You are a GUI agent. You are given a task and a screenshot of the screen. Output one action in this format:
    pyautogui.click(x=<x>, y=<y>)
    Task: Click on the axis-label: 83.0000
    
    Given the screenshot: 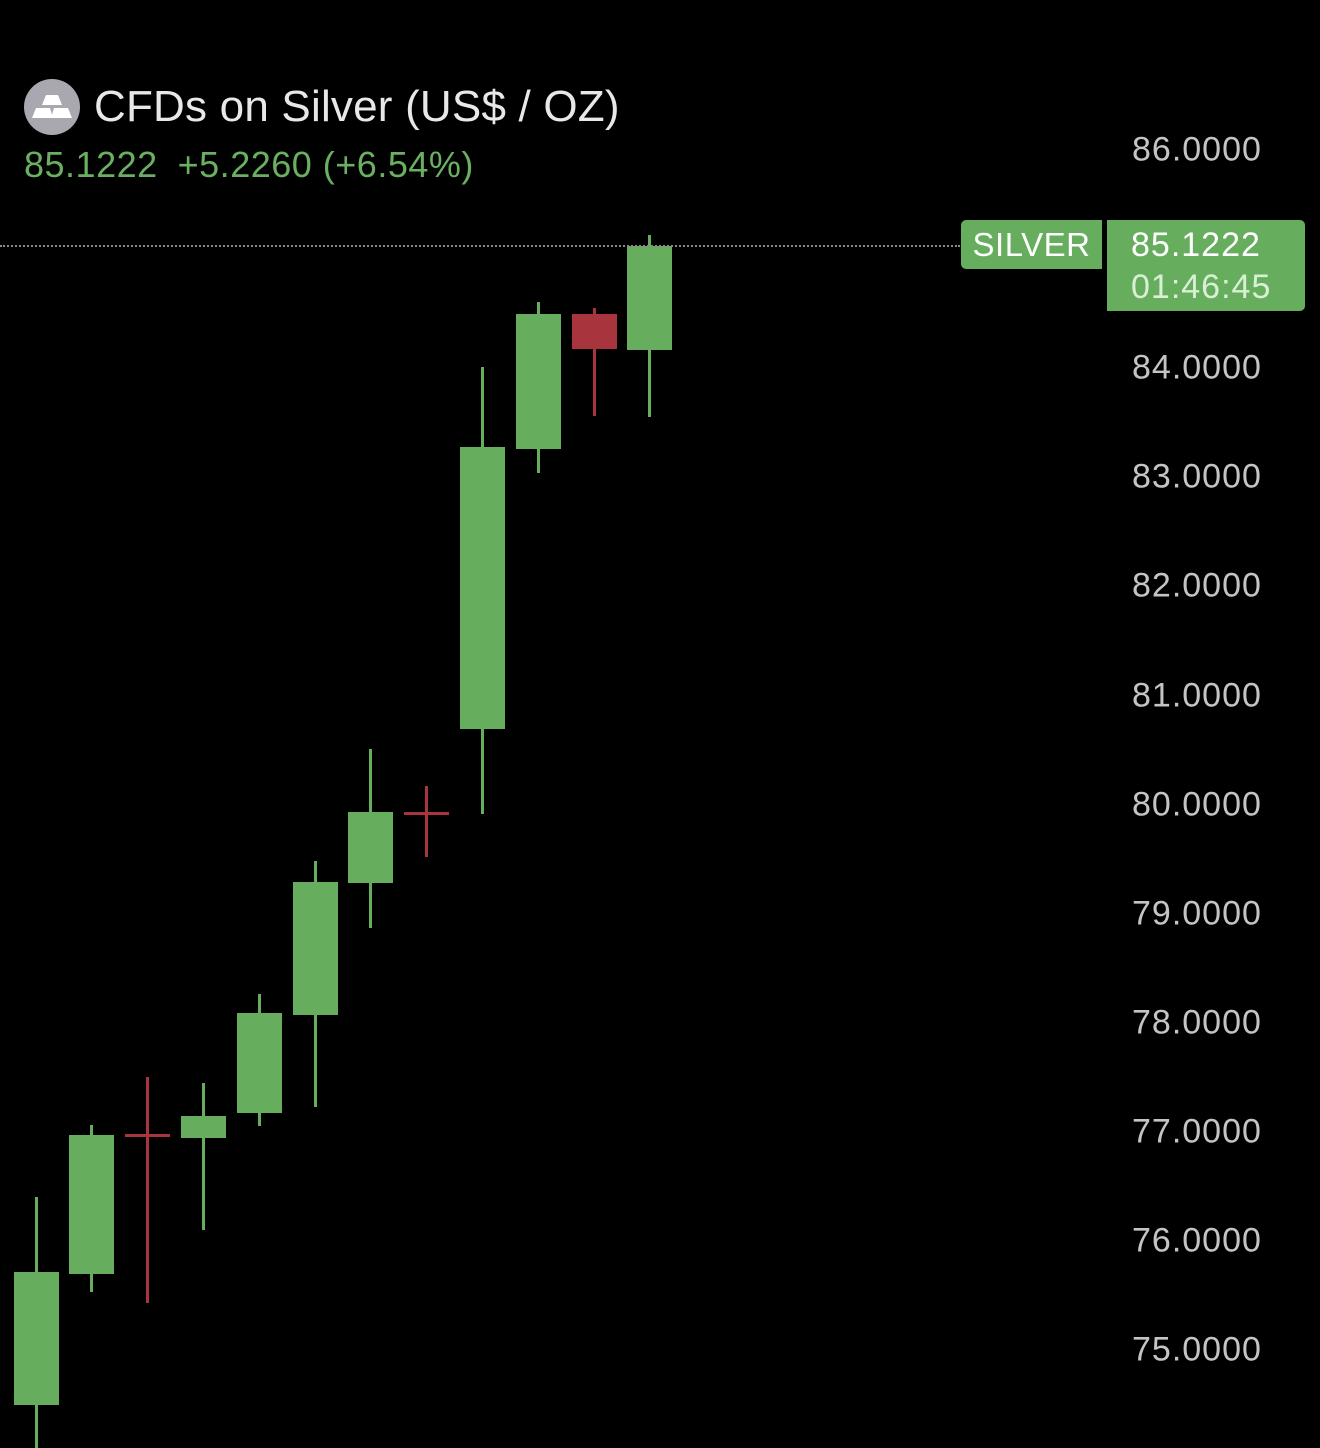 What is the action you would take?
    pyautogui.click(x=1197, y=476)
    